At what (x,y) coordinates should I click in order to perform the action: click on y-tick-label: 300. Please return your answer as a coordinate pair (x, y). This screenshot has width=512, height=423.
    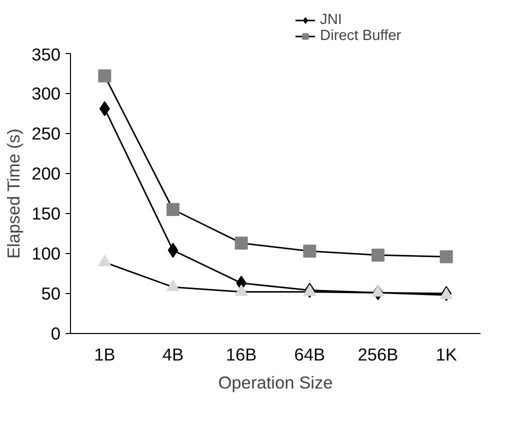
    Looking at the image, I should click on (46, 94).